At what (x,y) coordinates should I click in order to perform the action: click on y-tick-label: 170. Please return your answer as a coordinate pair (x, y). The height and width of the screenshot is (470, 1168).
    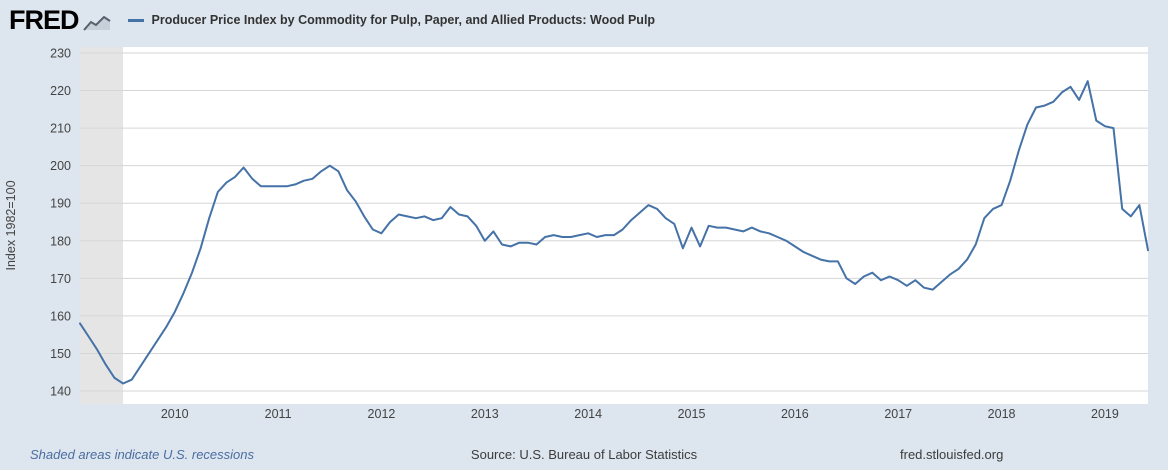
    Looking at the image, I should click on (60, 279).